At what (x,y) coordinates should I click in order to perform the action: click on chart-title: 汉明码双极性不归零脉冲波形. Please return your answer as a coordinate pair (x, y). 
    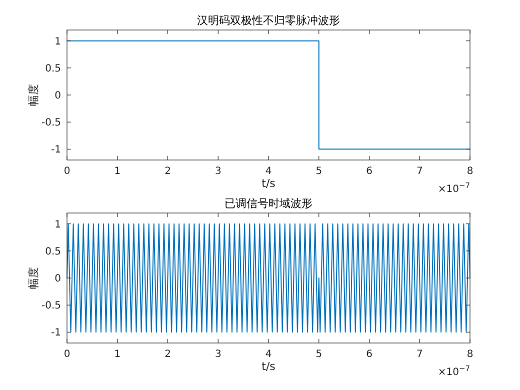
    Looking at the image, I should click on (268, 20).